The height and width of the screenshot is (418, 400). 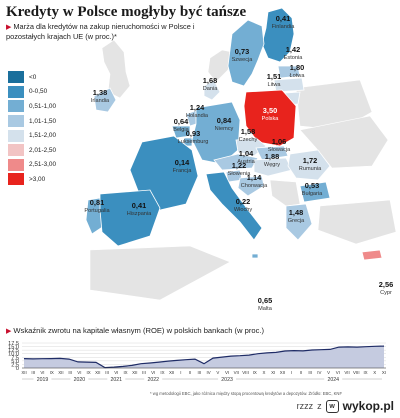 I want to click on country-name: Czechy, so click(x=248, y=140).